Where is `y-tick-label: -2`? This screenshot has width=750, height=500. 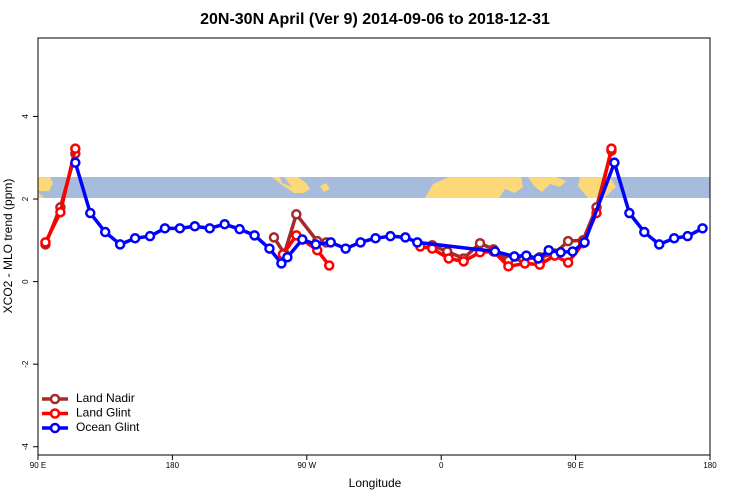 y-tick-label: -2 is located at coordinates (25, 364).